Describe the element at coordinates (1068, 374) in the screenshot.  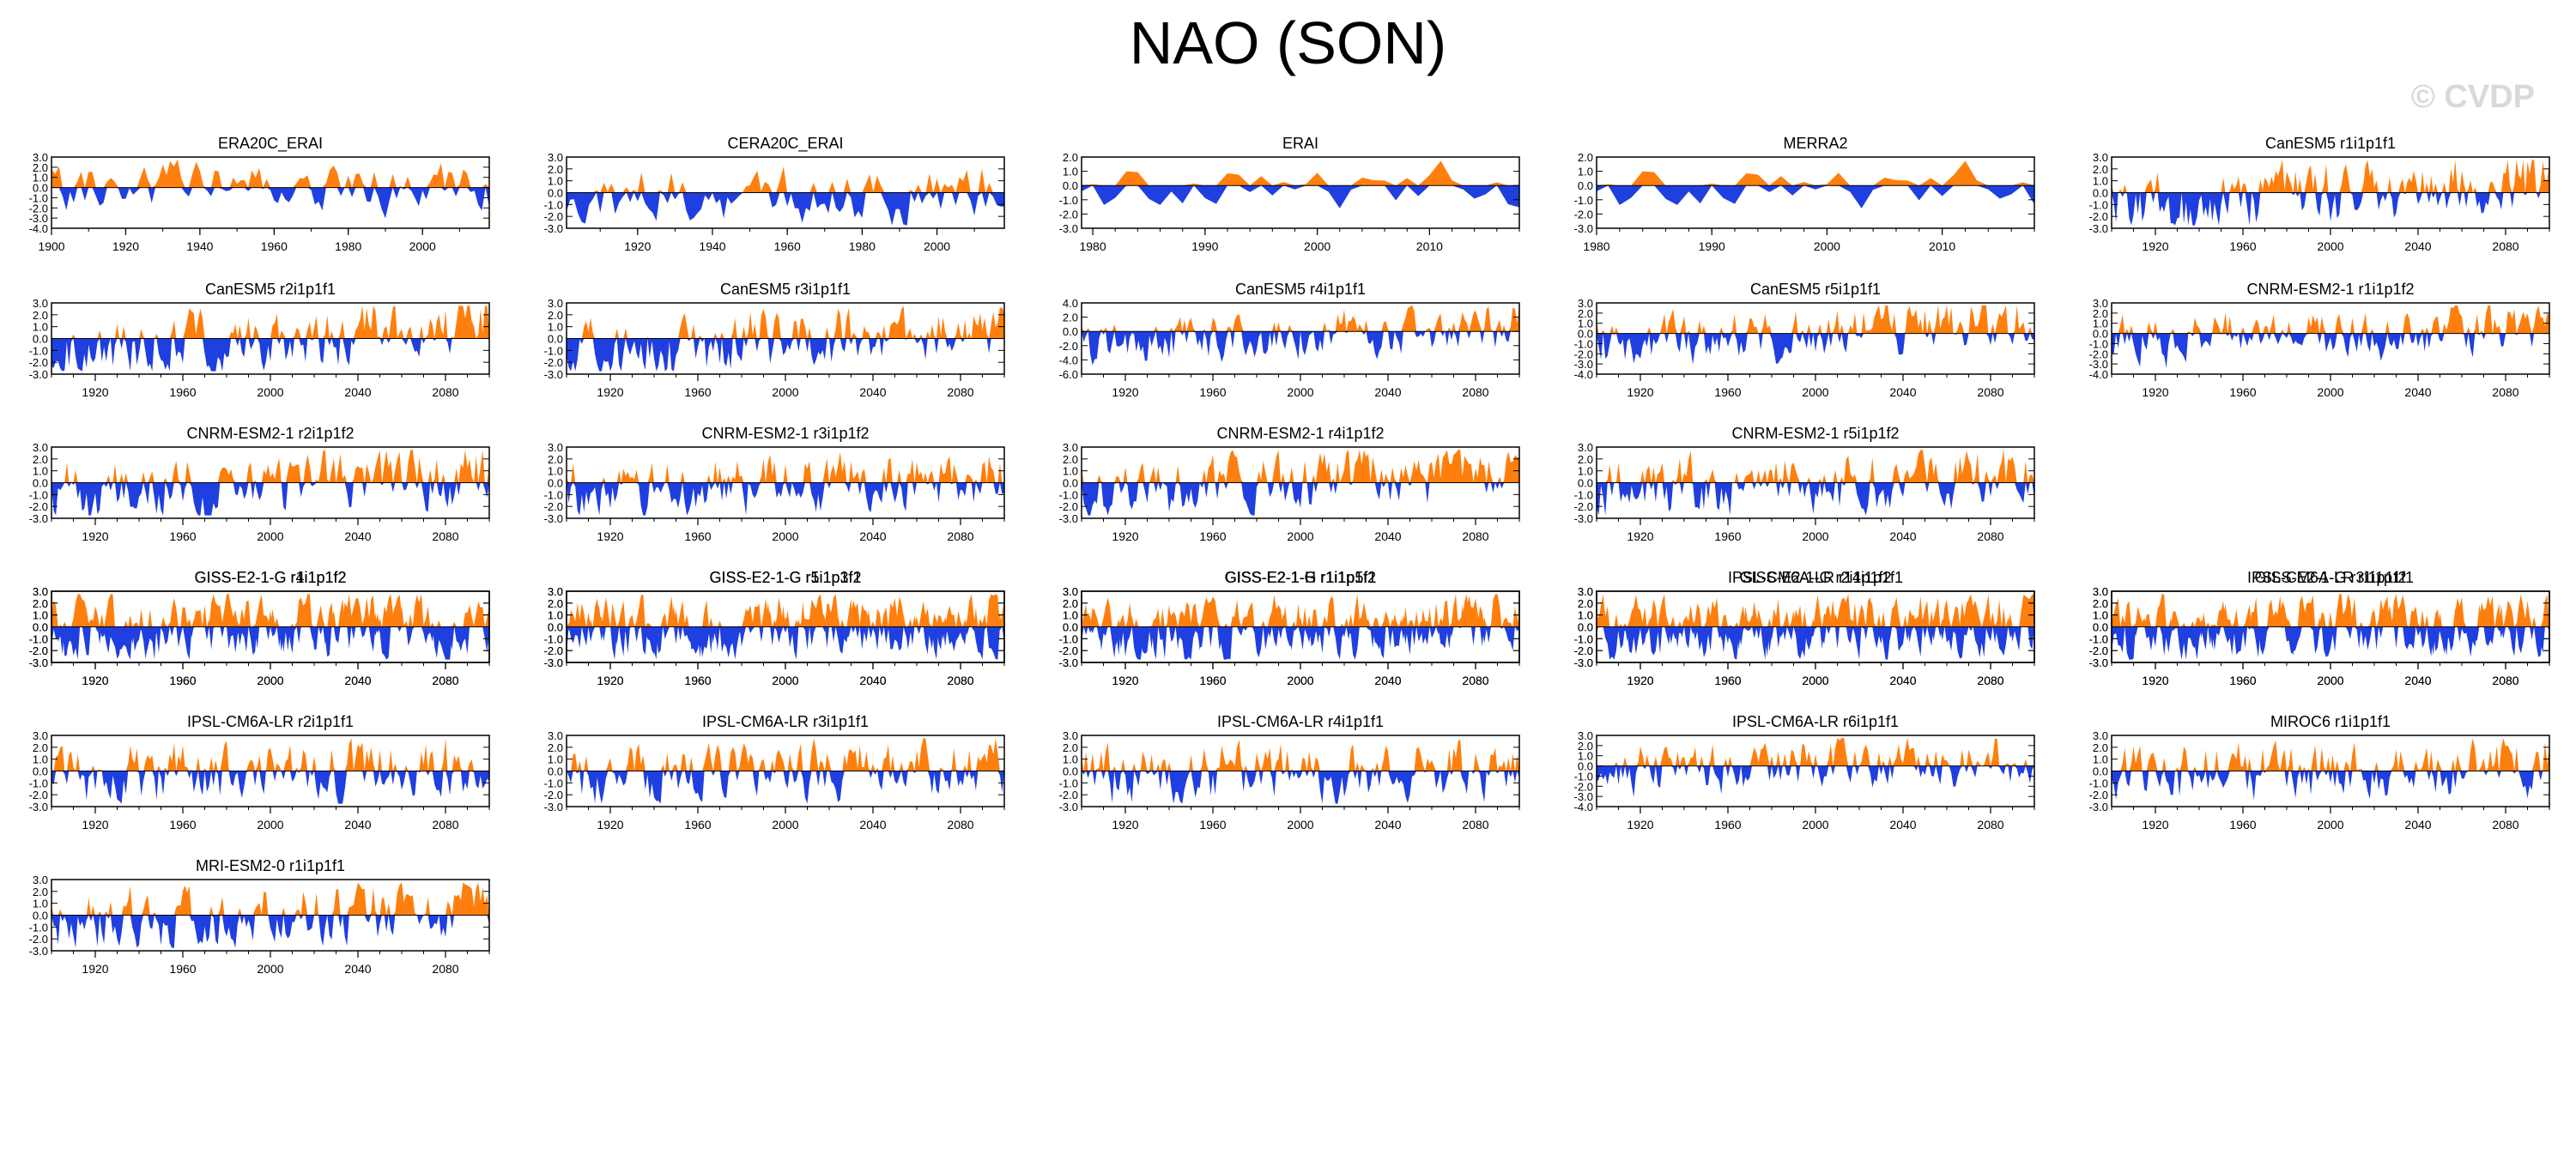
I see `y-tick-label: -6.0` at that location.